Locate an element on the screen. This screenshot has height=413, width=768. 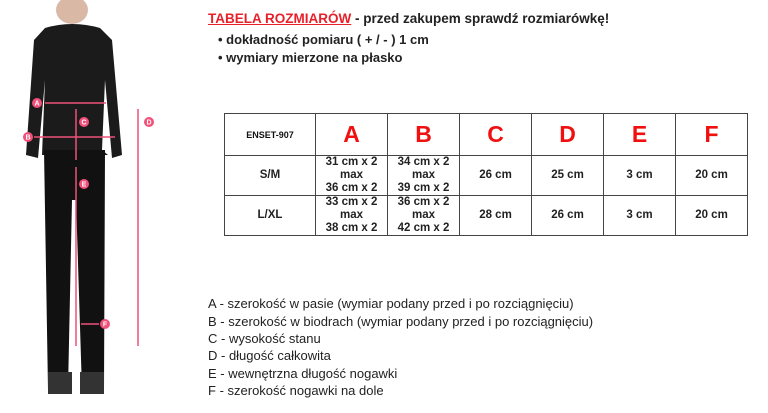
cell-c: 28 cm is located at coordinates (495, 215).